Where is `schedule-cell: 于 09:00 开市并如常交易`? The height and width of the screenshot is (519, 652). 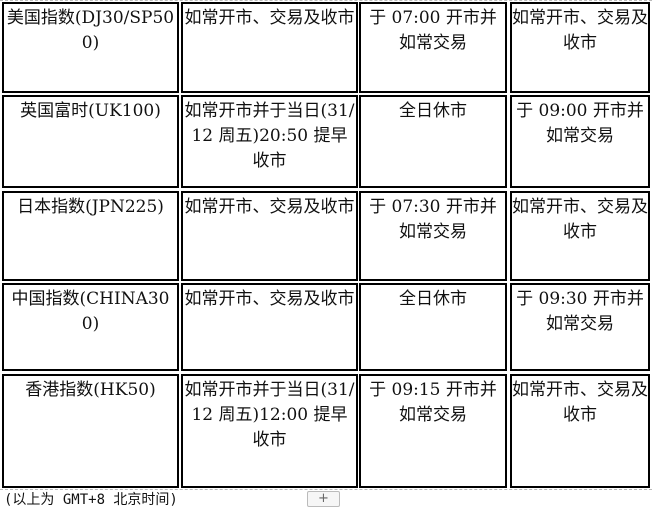
schedule-cell: 于 09:00 开市并如常交易 is located at coordinates (580, 141).